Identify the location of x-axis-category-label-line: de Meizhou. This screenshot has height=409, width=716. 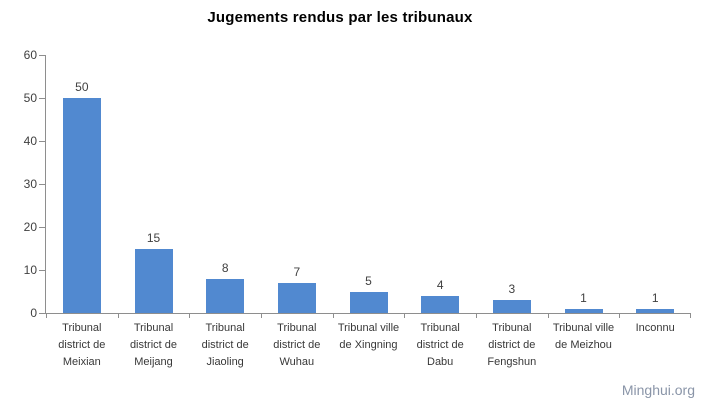
(583, 345).